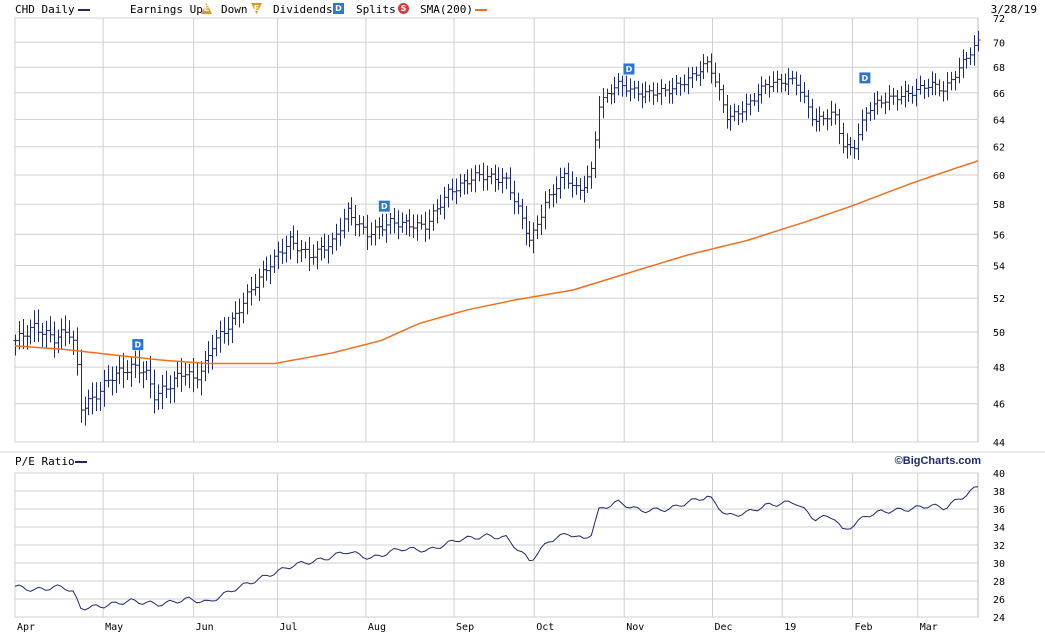 This screenshot has width=1045, height=635. What do you see at coordinates (999, 368) in the screenshot?
I see `price-y-tick-label: 48` at bounding box center [999, 368].